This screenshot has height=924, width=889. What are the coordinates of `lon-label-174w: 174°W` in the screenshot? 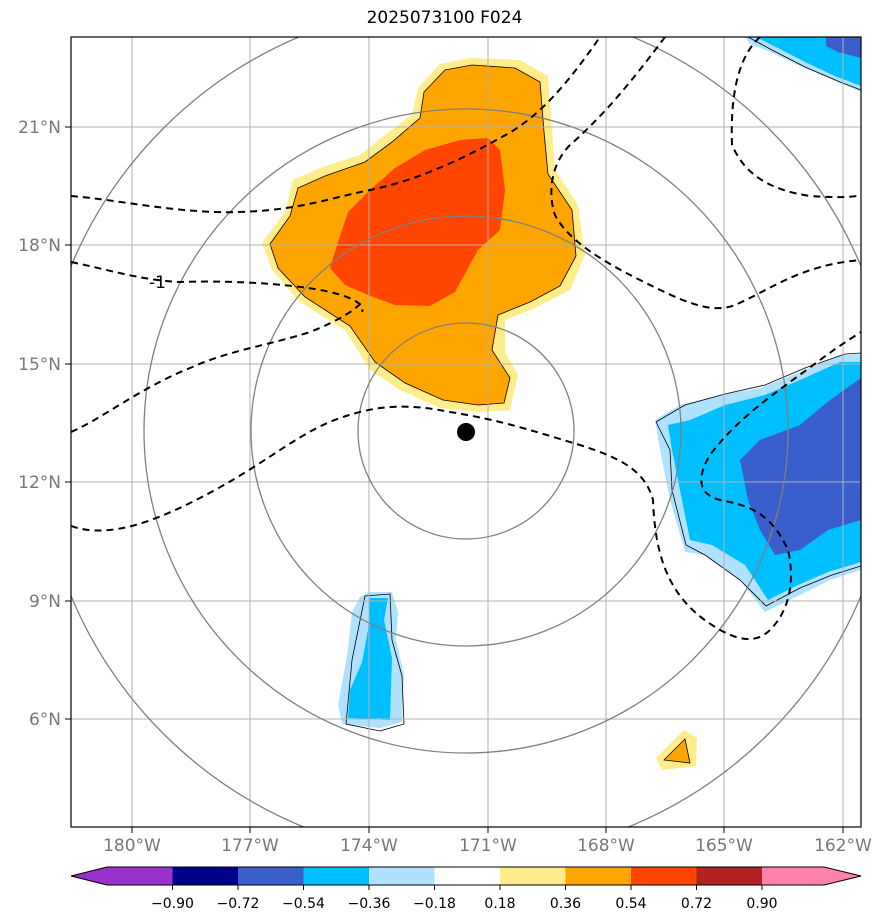 It's located at (369, 846).